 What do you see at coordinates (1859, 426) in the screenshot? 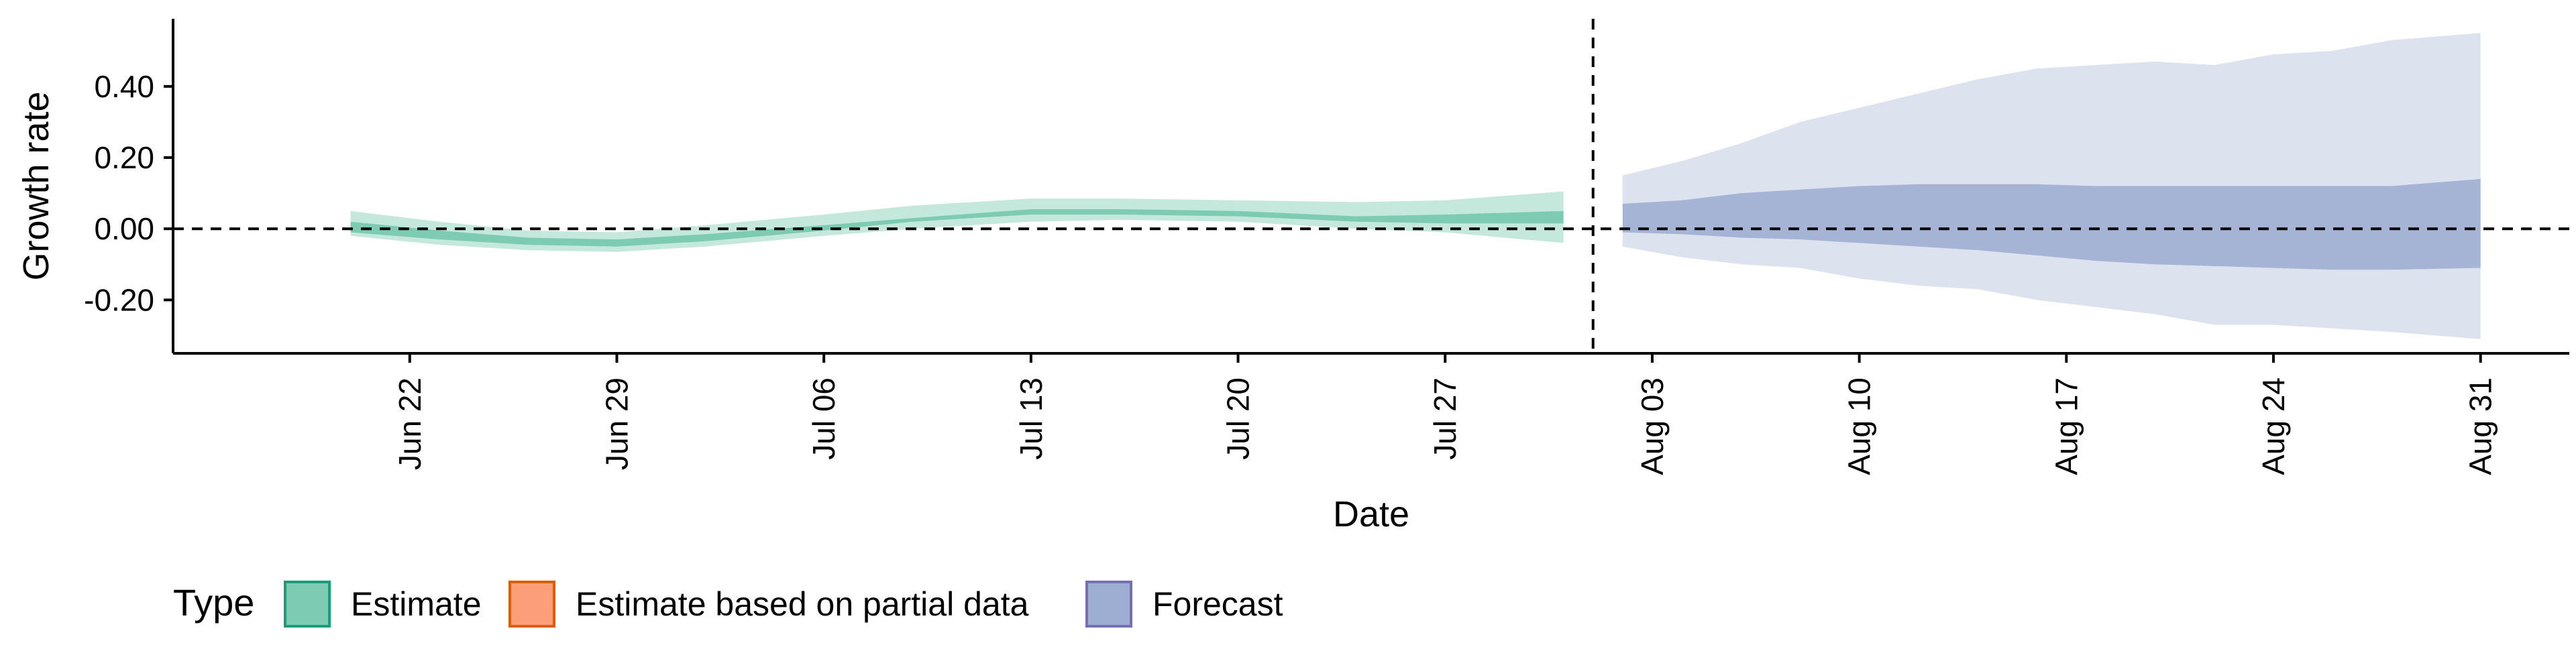
I see `x-tick-label: Aug 10` at bounding box center [1859, 426].